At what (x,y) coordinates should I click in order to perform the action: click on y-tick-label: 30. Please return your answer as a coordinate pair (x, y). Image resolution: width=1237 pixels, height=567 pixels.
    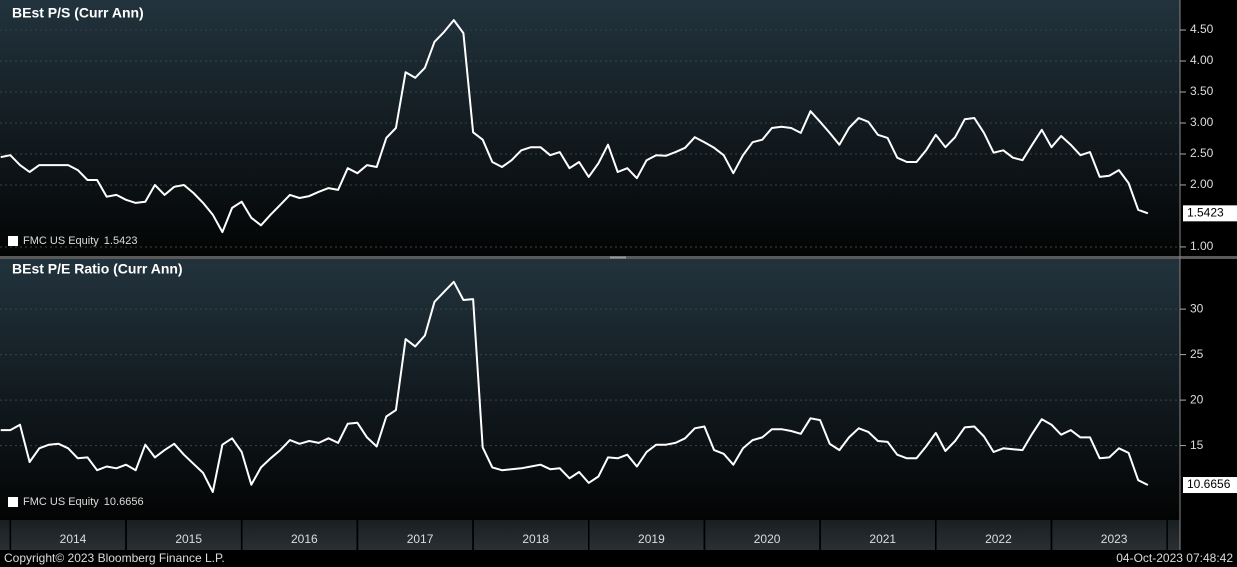
    Looking at the image, I should click on (1197, 308).